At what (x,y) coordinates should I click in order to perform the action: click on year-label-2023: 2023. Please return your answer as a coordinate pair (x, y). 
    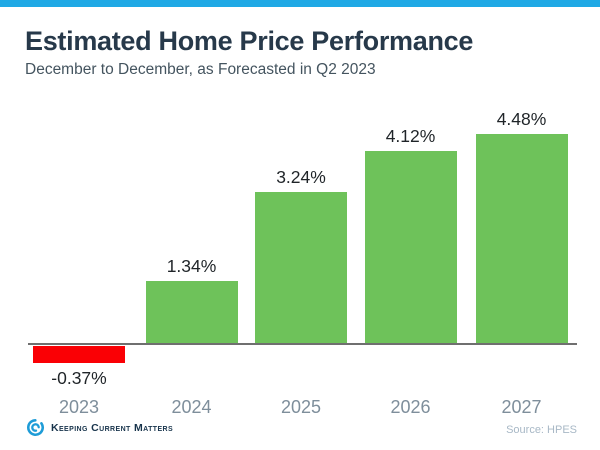
    Looking at the image, I should click on (79, 407).